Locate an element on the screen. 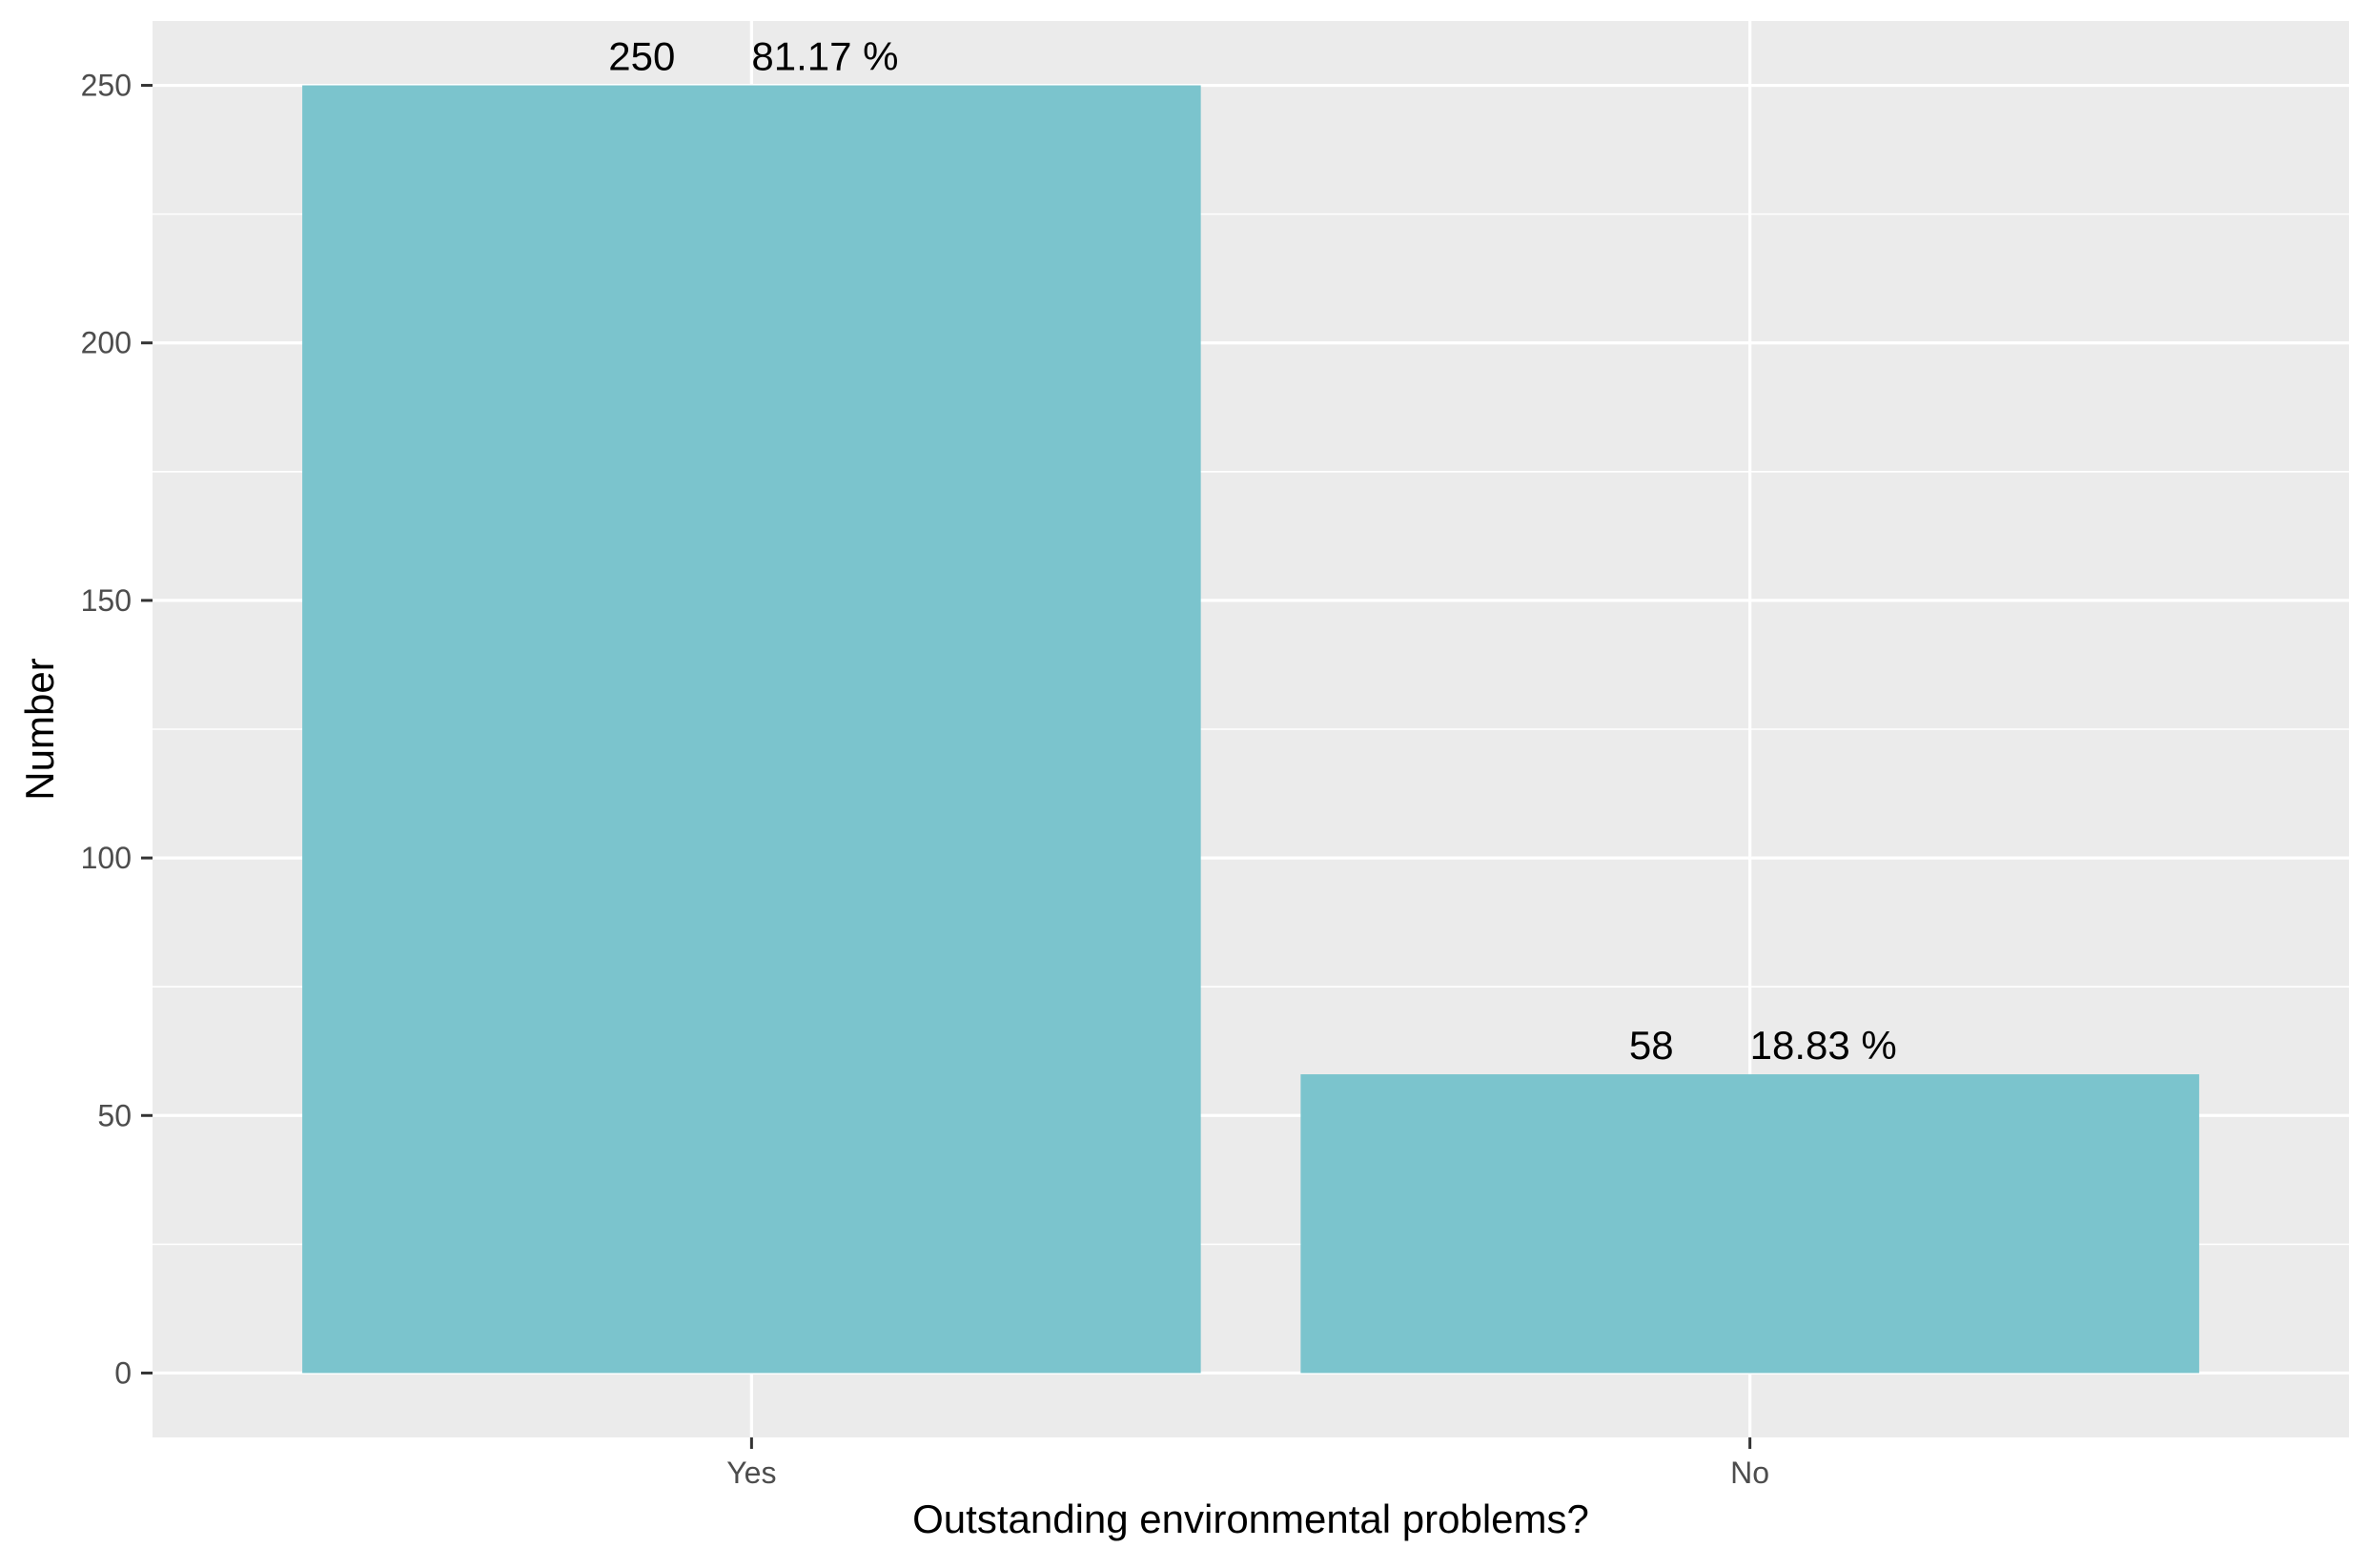 The width and height of the screenshot is (2368, 1568). x-axis: Yes No is located at coordinates (1247, 1463).